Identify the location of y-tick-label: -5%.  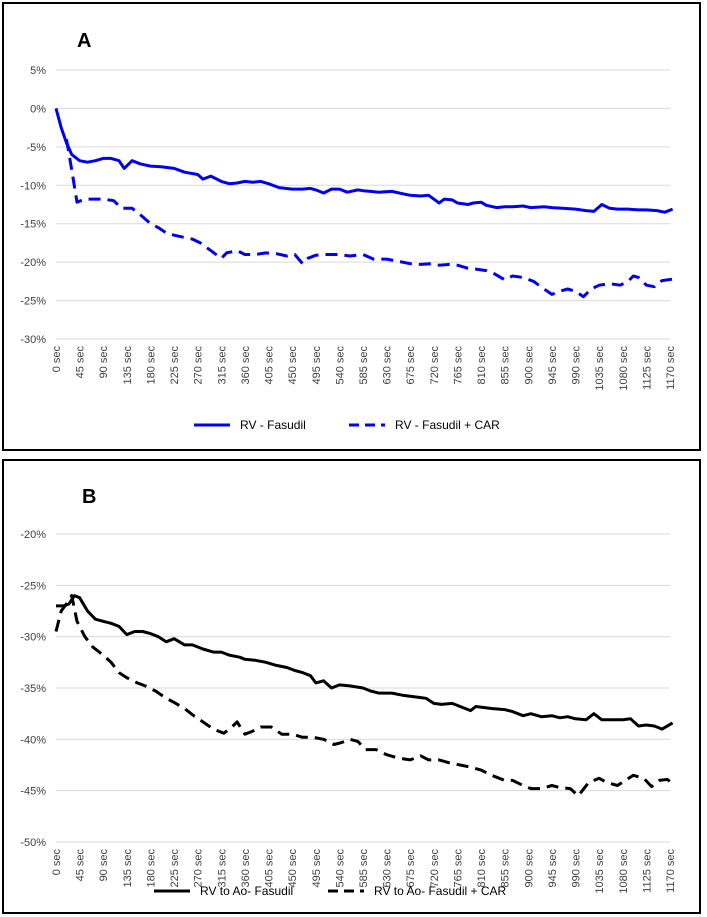
(36, 148).